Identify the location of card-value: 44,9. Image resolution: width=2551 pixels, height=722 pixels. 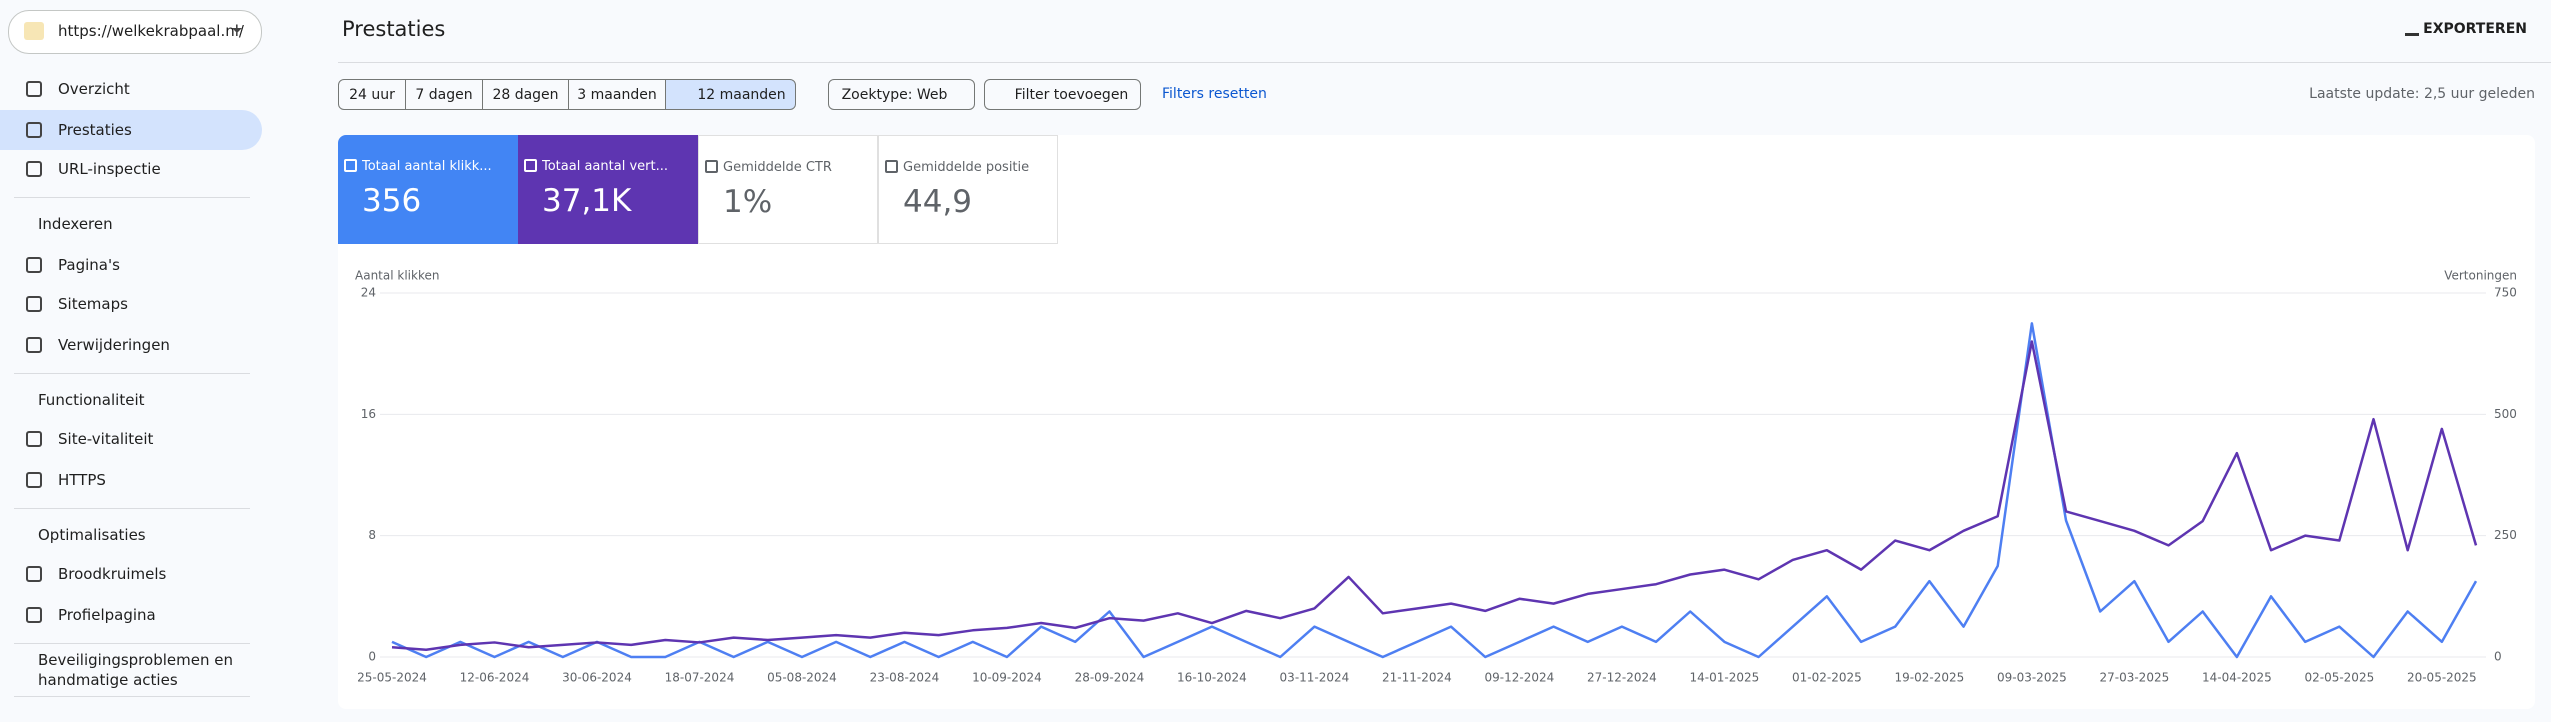
(938, 202).